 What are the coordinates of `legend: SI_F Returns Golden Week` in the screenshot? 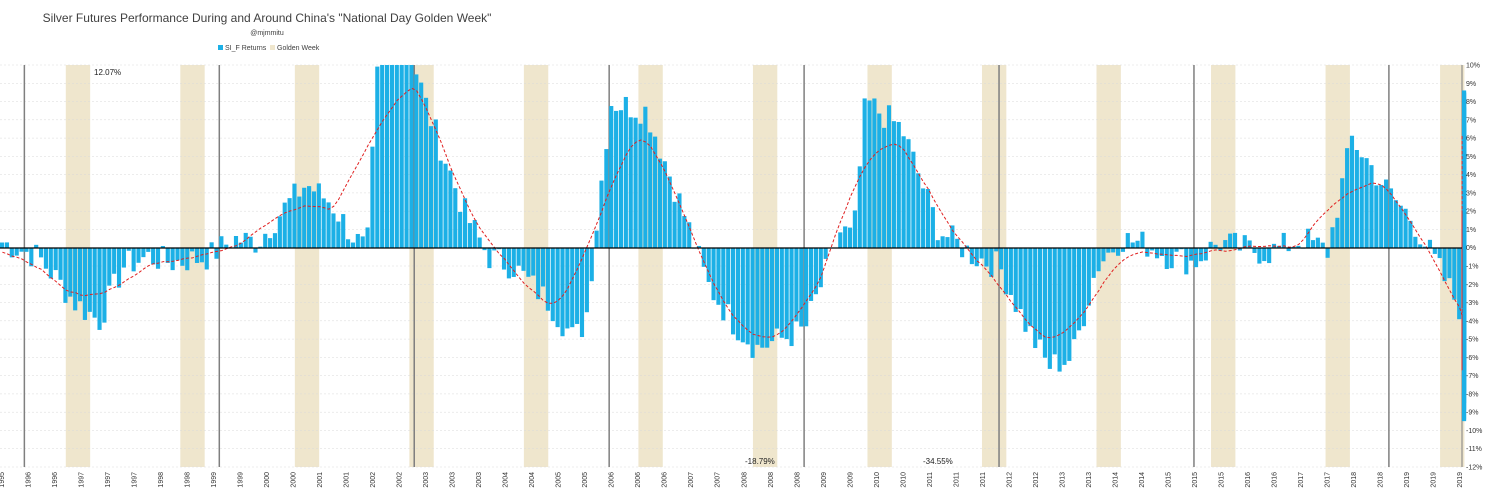 It's located at (269, 48).